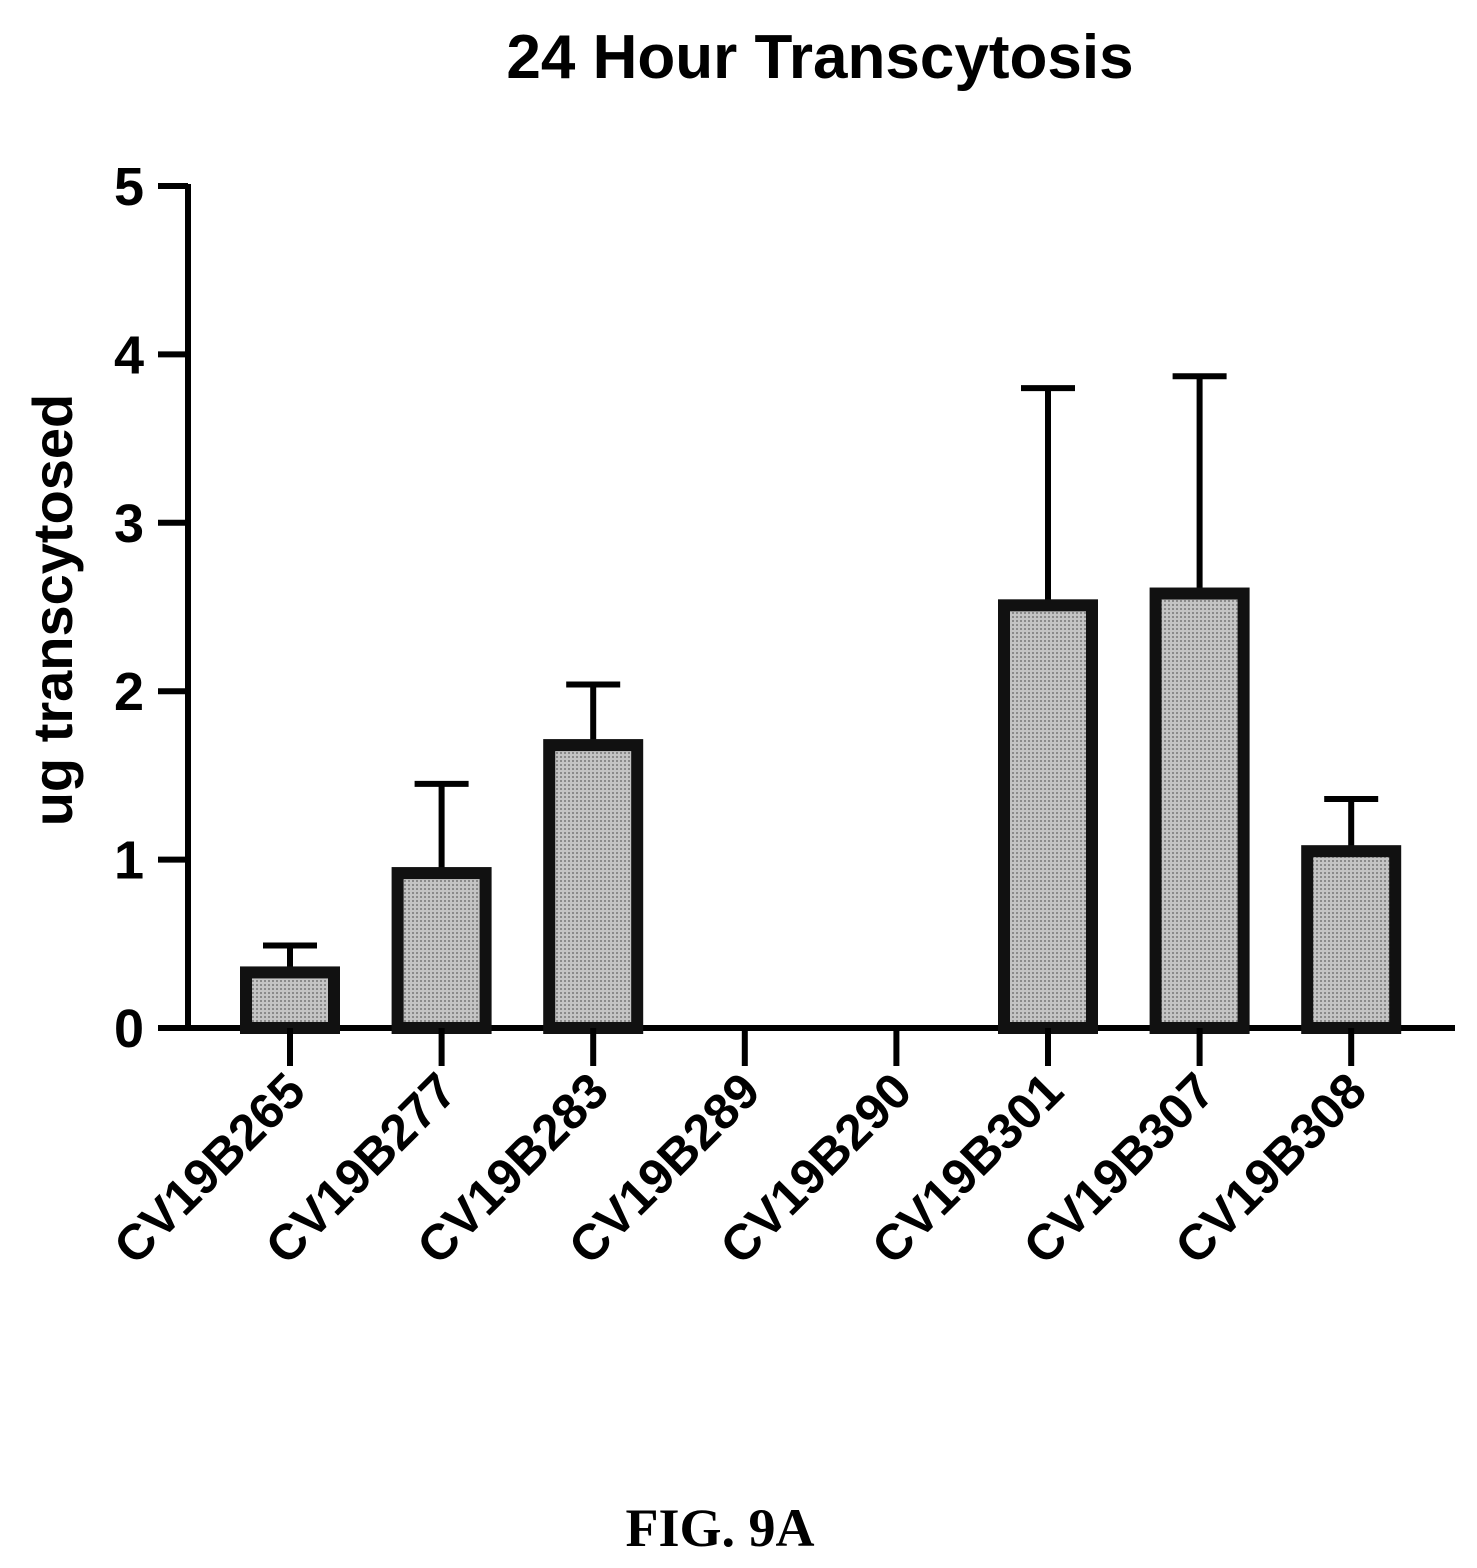 The image size is (1477, 1568). Describe the element at coordinates (151, 608) in the screenshot. I see `y-ticks: 0 1 2 3 4 5` at that location.